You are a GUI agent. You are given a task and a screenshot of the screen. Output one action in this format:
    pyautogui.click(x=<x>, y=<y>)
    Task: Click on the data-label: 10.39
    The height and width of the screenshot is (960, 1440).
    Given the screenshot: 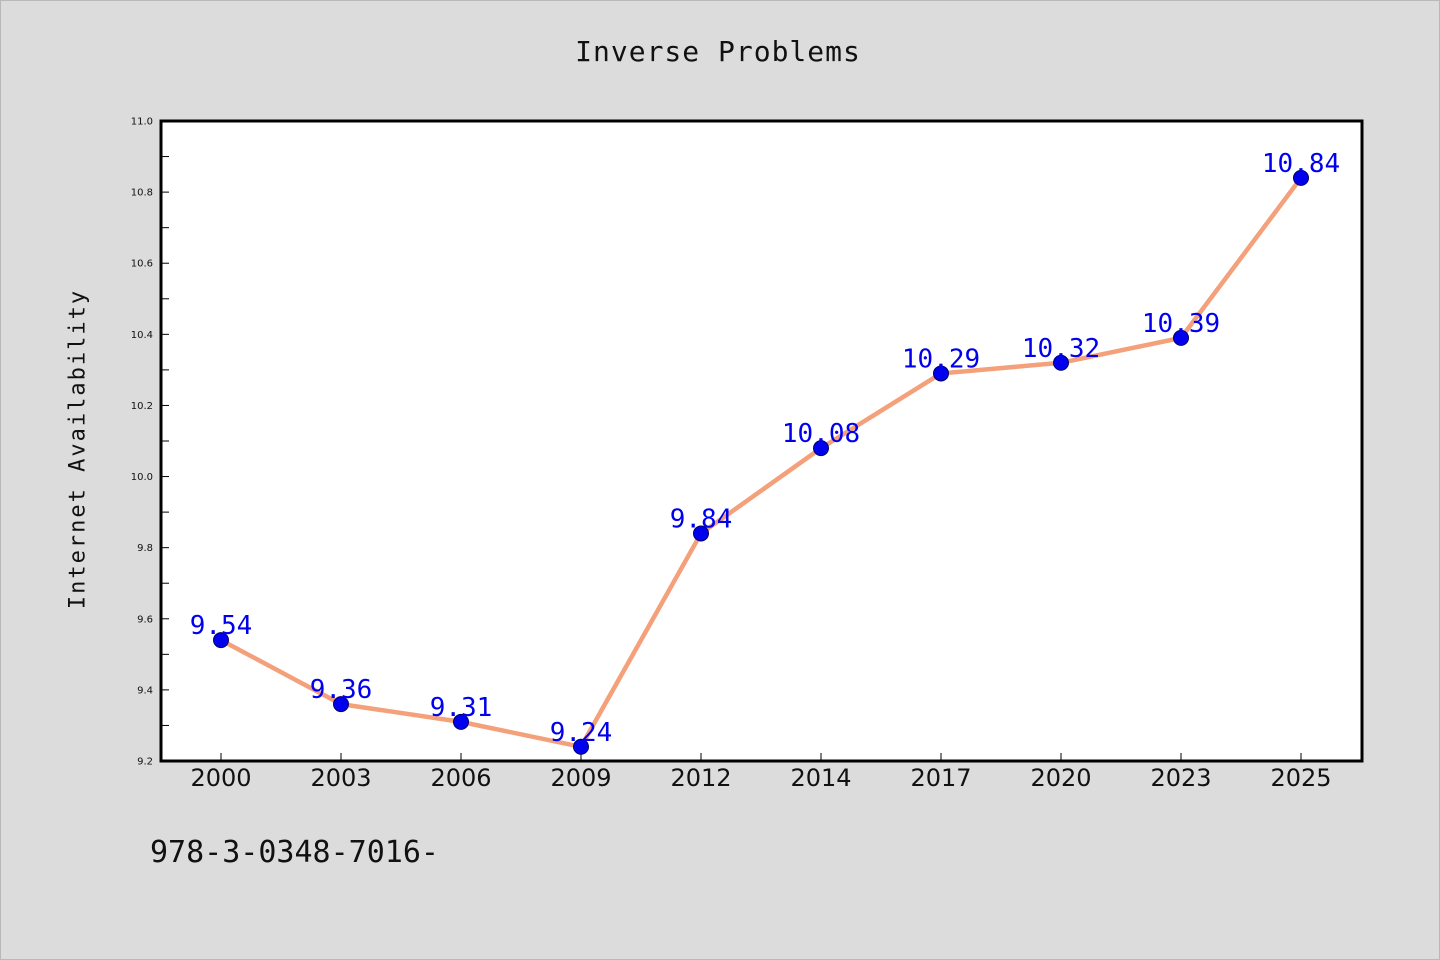 What is the action you would take?
    pyautogui.click(x=1181, y=324)
    